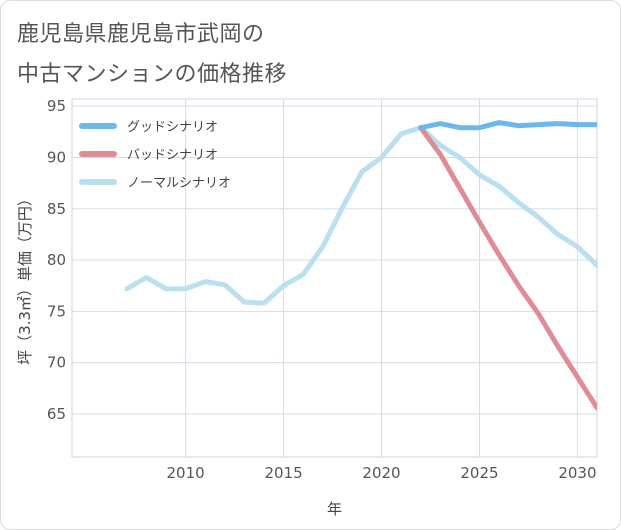 This screenshot has width=621, height=530. Describe the element at coordinates (334, 509) in the screenshot. I see `x-axis-label: 年` at that location.